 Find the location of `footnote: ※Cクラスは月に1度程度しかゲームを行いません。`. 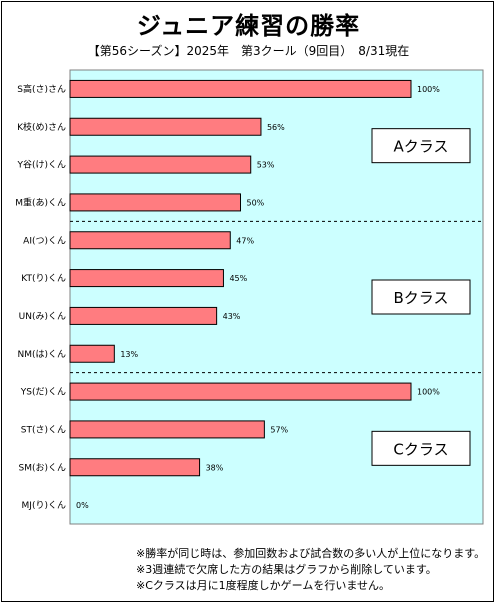

footnote: ※Cクラスは月に1度程度しかゲームを行いません。 is located at coordinates (263, 585).